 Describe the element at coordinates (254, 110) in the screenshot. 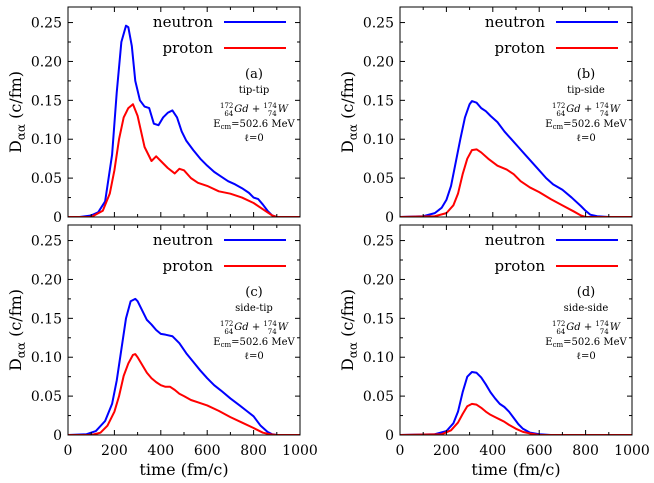

I see `reaction-label: 172 64Gd + 174 74W` at that location.